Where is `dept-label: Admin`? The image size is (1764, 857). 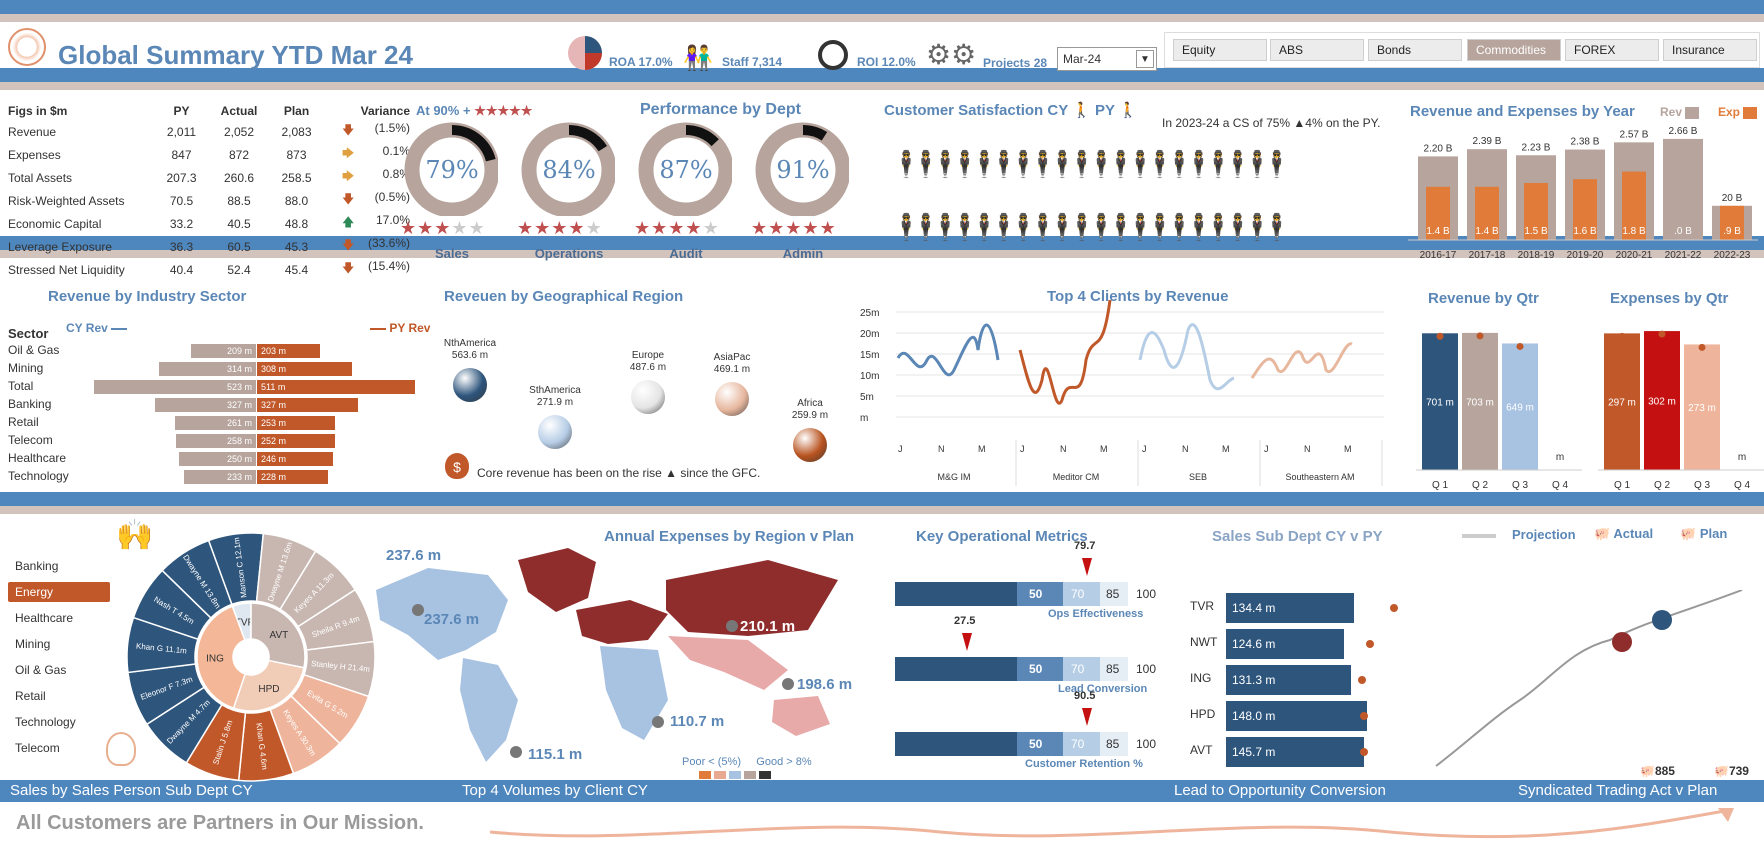 dept-label: Admin is located at coordinates (803, 253).